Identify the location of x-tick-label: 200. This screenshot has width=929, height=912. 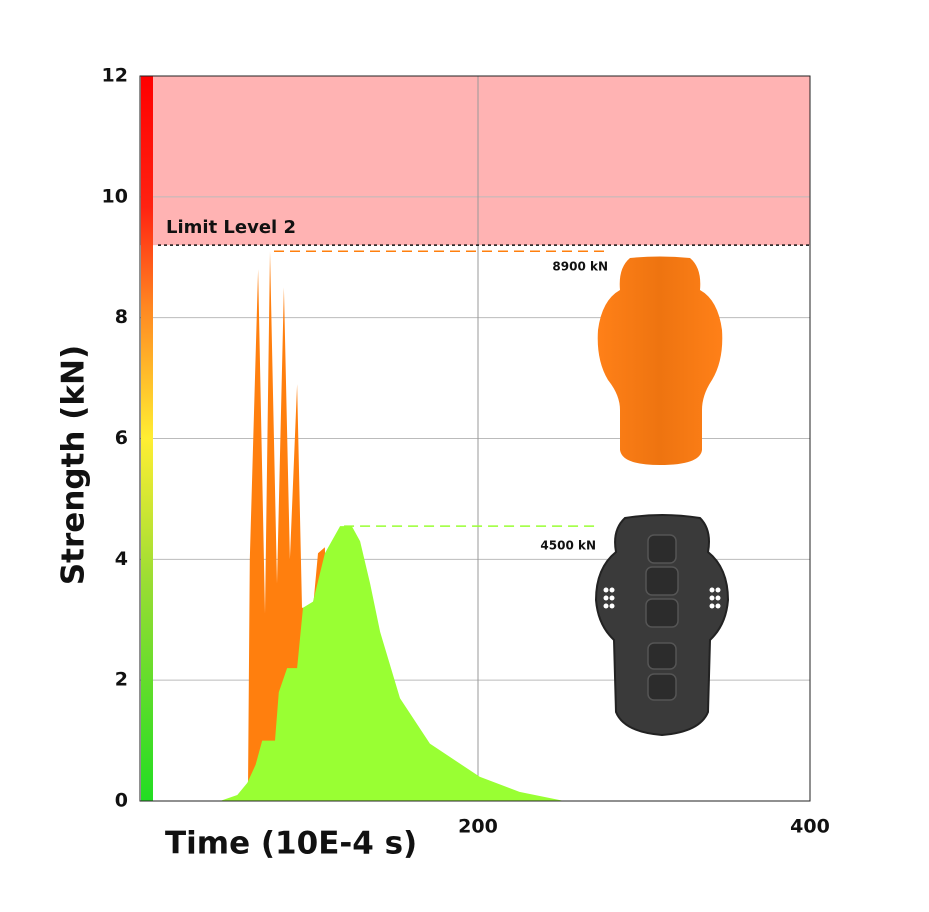
(478, 827).